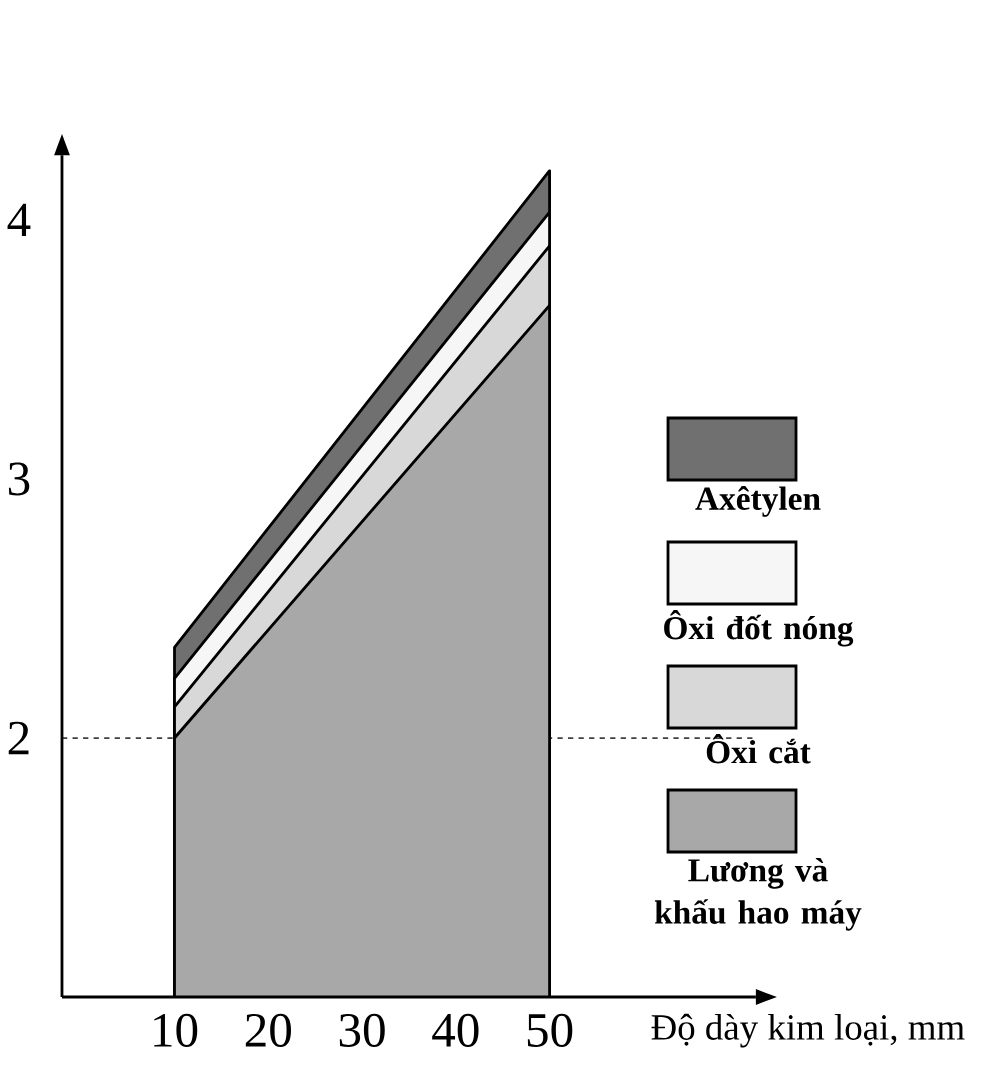  What do you see at coordinates (550, 1030) in the screenshot?
I see `x-tick-label: 50` at bounding box center [550, 1030].